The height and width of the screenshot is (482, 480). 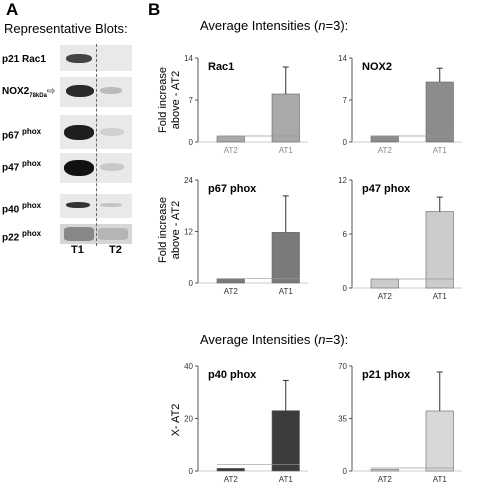 I want to click on blot-label-p67: p67 phox, so click(x=22, y=134).